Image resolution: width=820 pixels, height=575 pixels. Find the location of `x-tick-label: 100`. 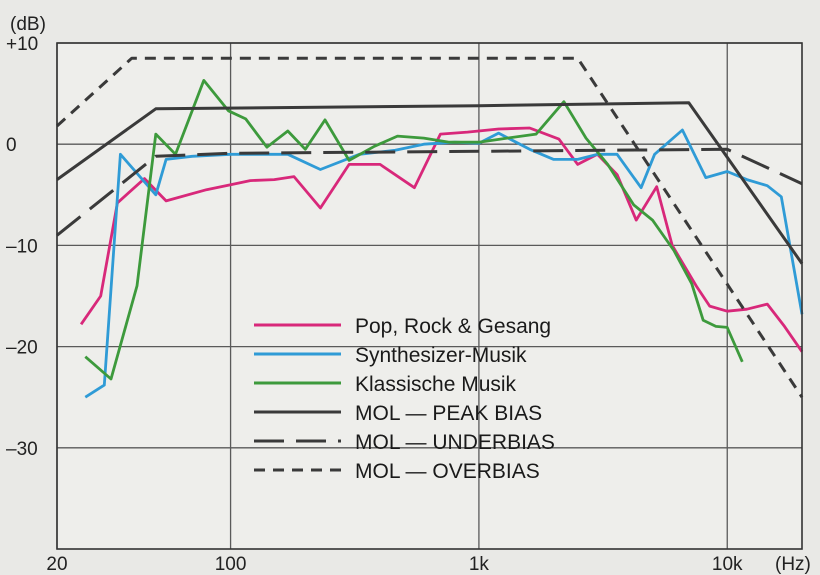

x-tick-label: 100 is located at coordinates (231, 564).